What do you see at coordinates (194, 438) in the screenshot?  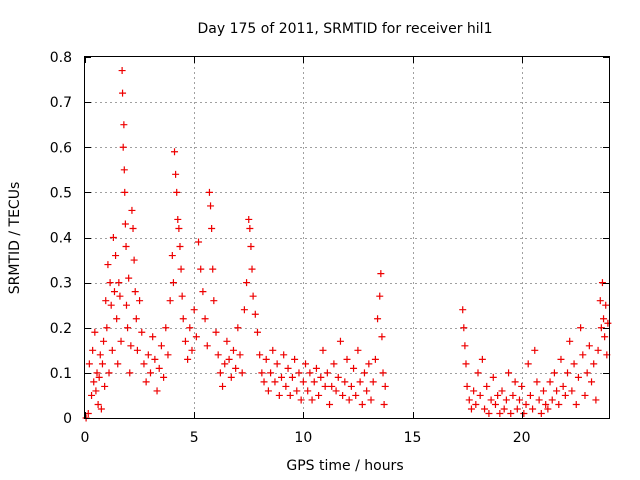 I see `x-tick-label: 5` at bounding box center [194, 438].